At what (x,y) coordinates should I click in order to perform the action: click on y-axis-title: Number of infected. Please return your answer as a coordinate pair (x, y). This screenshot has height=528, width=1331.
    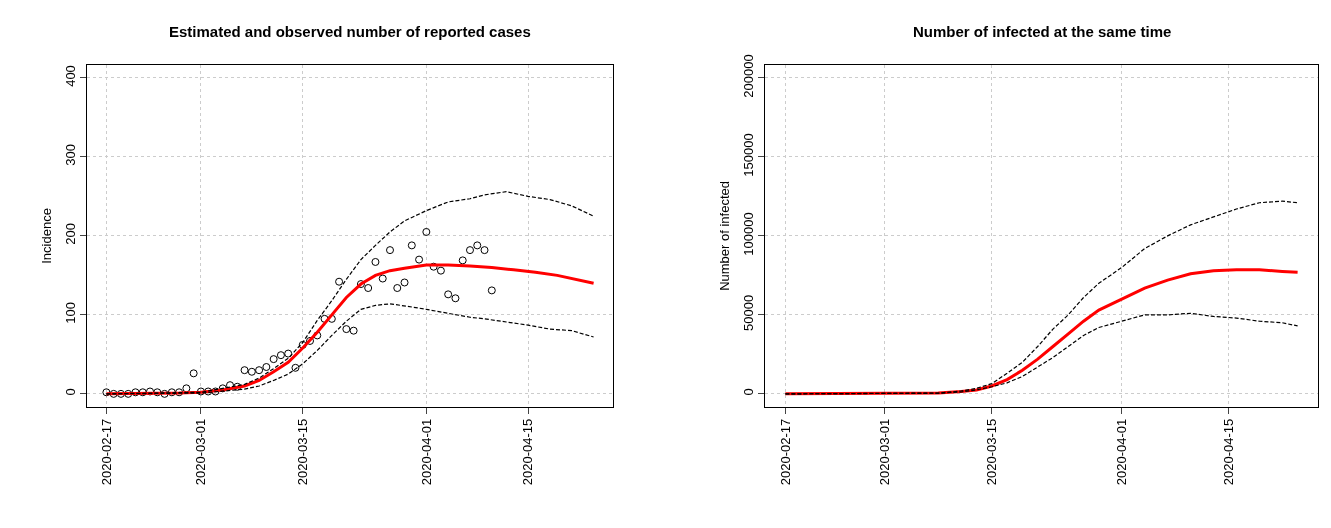
    Looking at the image, I should click on (724, 235).